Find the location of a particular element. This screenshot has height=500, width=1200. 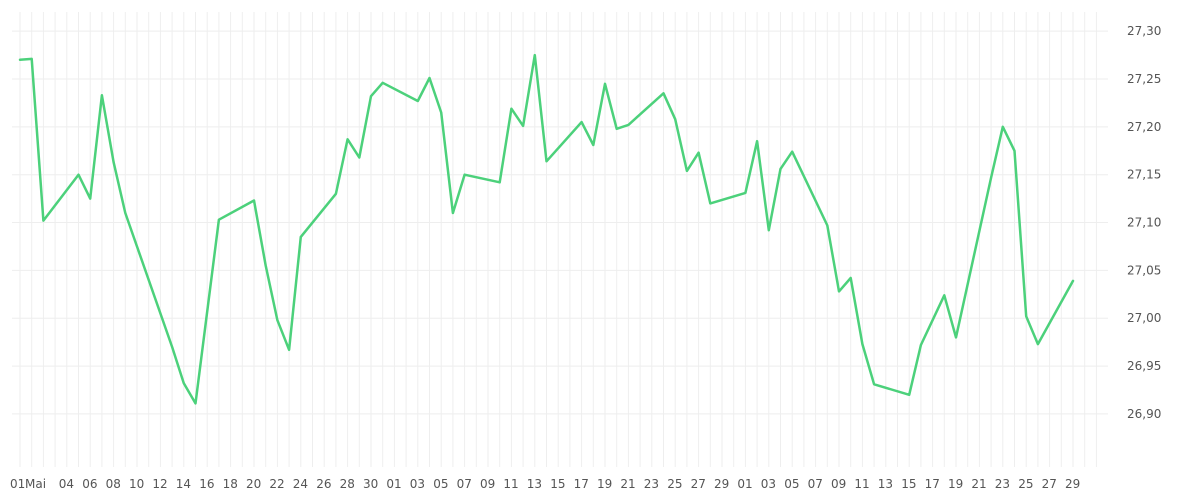

x-tick-label: 04 is located at coordinates (66, 484).